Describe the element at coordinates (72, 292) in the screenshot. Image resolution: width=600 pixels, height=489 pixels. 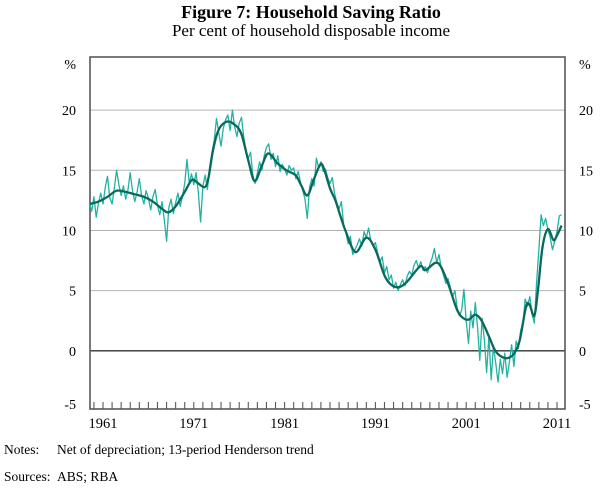
I see `y-tick-label-left: 5` at that location.